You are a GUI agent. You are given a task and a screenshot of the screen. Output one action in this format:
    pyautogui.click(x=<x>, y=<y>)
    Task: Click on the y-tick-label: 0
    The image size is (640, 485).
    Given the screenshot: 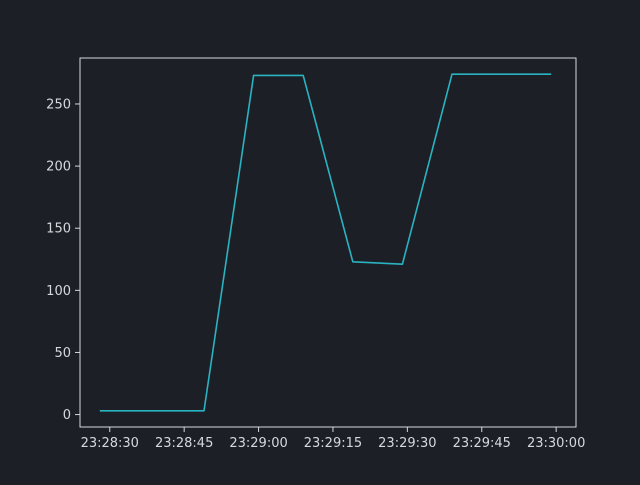 What is the action you would take?
    pyautogui.click(x=67, y=415)
    